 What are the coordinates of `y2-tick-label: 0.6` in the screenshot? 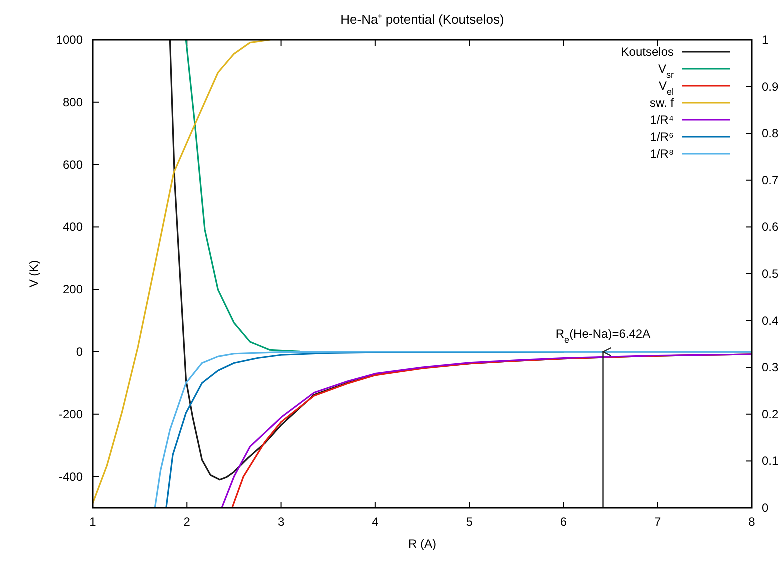 It's located at (771, 227).